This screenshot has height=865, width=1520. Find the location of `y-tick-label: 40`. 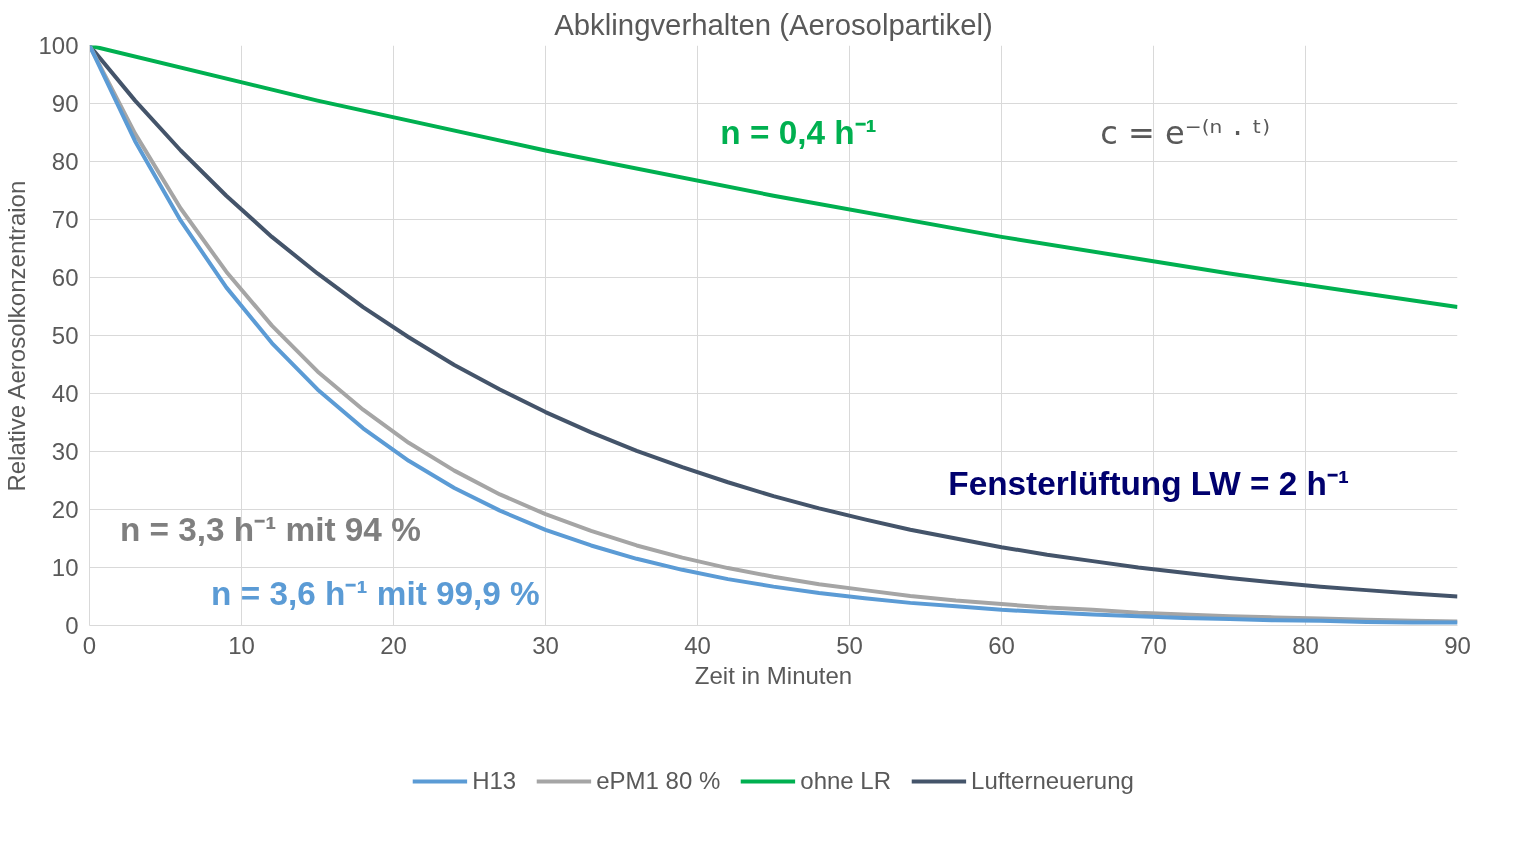

y-tick-label: 40 is located at coordinates (65, 393).